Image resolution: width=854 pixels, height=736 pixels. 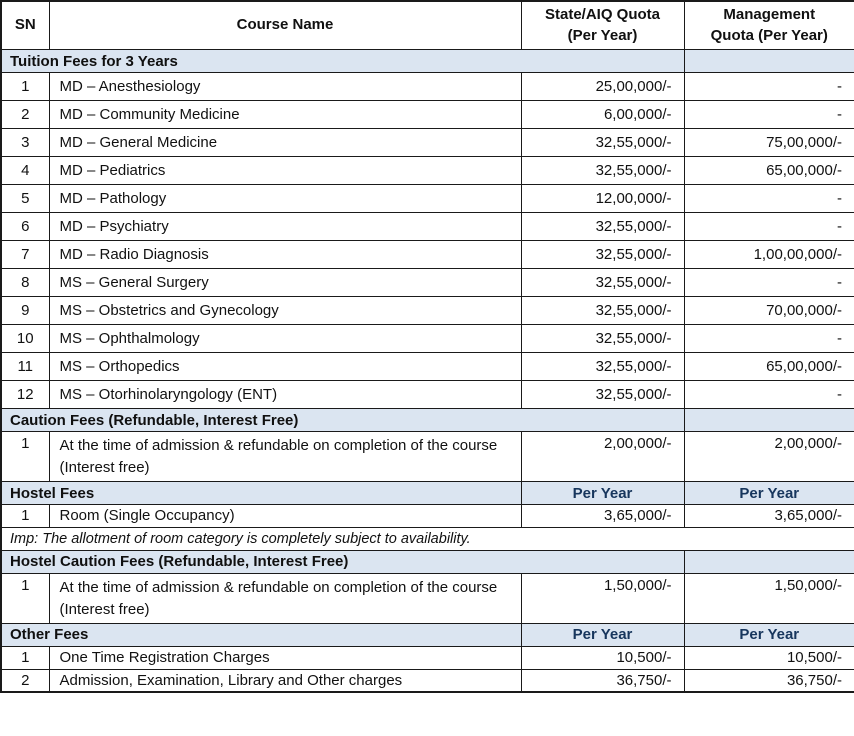 I want to click on management-quota-fee: 70,00,000/-, so click(x=768, y=310).